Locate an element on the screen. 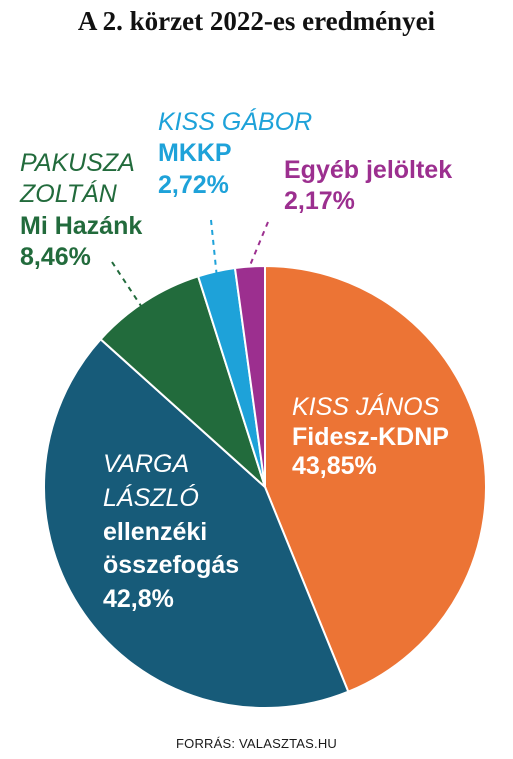  candidate-name-line2: ZOLTÁN is located at coordinates (68, 194).